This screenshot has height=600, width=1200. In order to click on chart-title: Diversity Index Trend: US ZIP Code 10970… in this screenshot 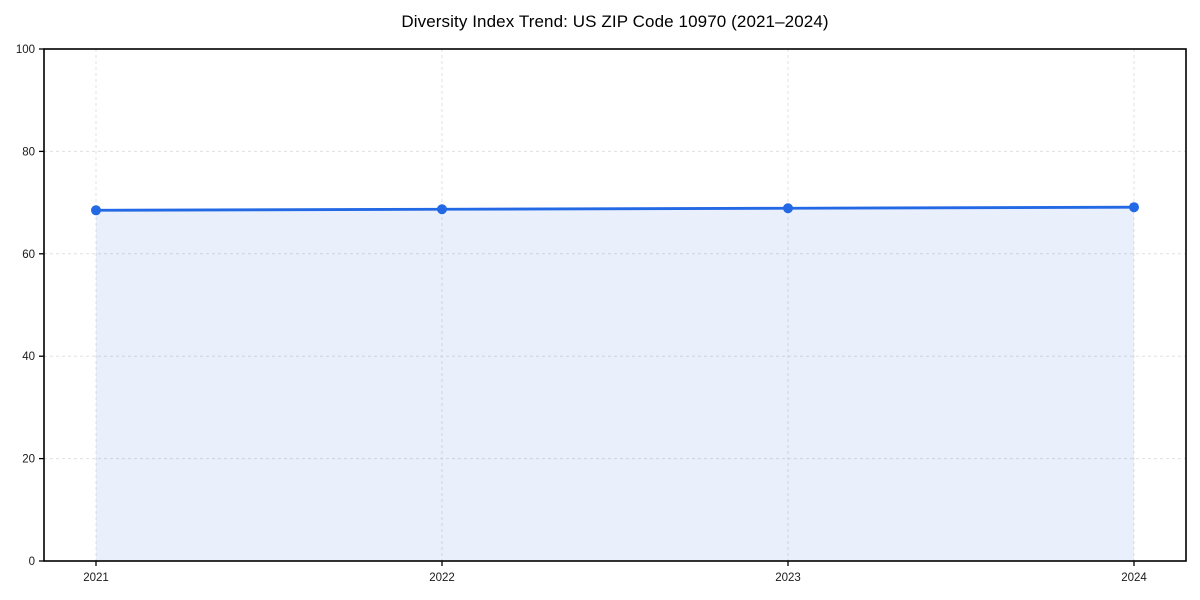, I will do `click(615, 21)`.